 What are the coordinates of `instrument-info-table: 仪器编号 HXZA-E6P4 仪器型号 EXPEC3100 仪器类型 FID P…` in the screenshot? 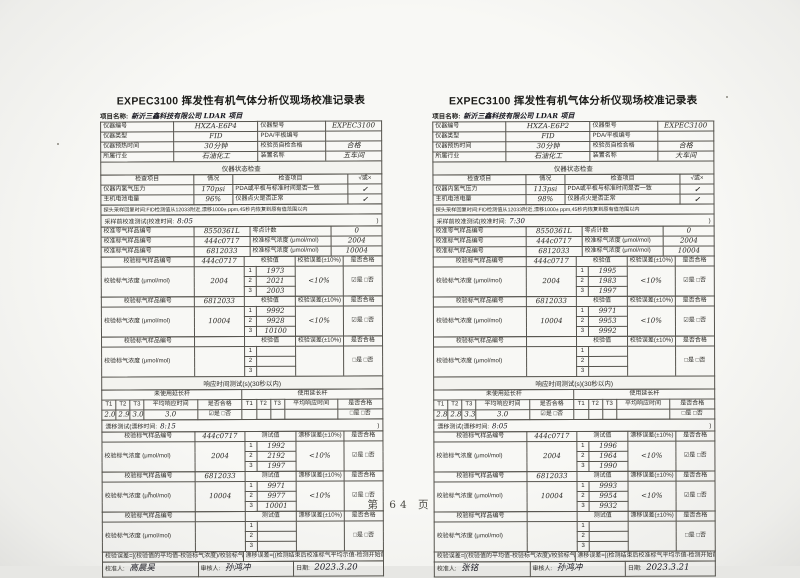 It's located at (241, 141).